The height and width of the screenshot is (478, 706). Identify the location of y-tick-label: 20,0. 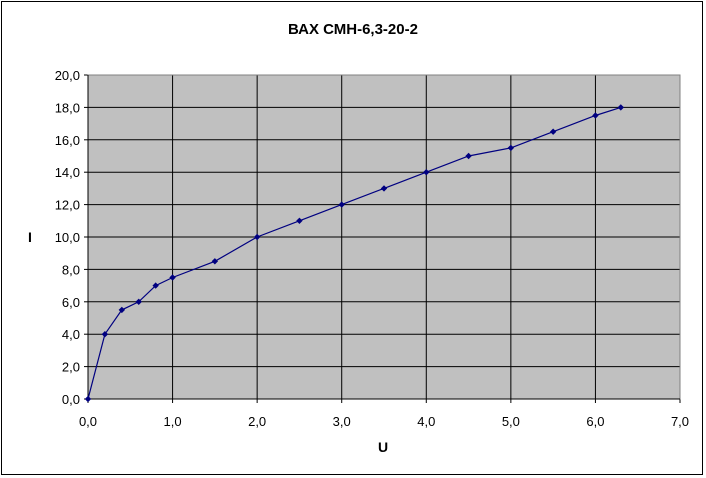
(67, 75).